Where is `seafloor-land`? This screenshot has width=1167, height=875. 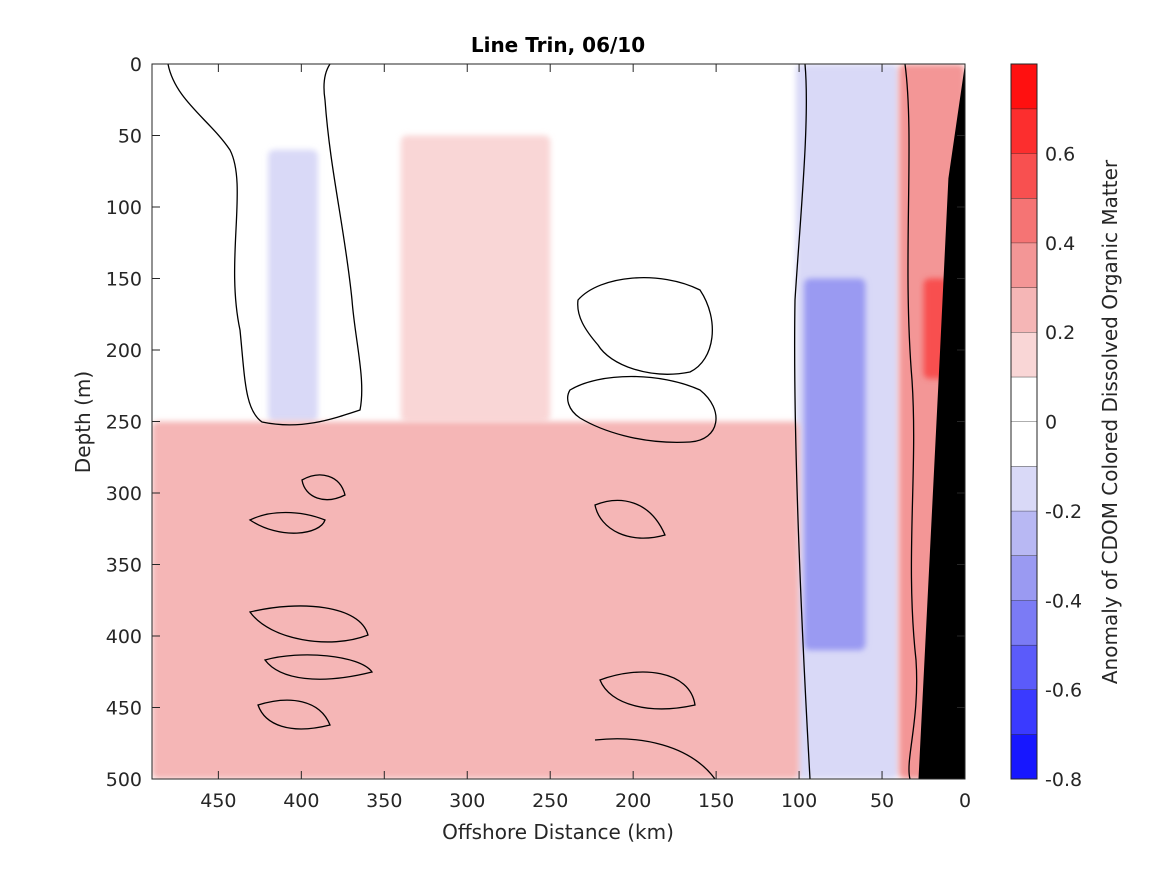 seafloor-land is located at coordinates (941, 421).